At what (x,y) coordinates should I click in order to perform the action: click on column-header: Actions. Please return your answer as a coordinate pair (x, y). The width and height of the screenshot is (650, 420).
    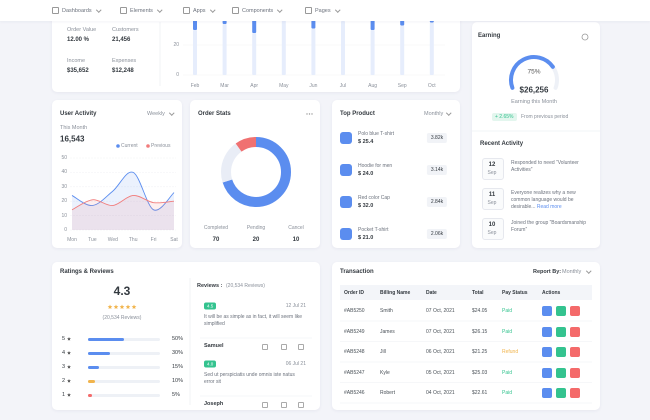
    Looking at the image, I should click on (551, 292).